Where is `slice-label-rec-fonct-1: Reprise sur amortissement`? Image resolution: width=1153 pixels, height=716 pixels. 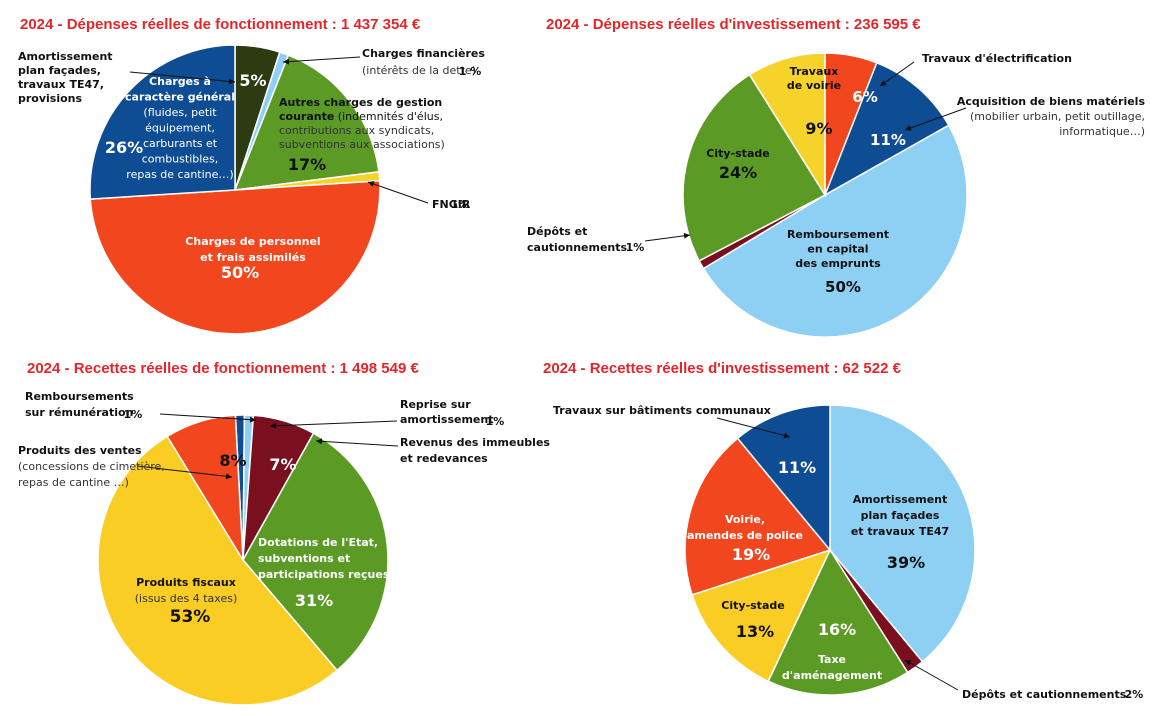
slice-label-rec-fonct-1: Reprise sur amortissement is located at coordinates (446, 412).